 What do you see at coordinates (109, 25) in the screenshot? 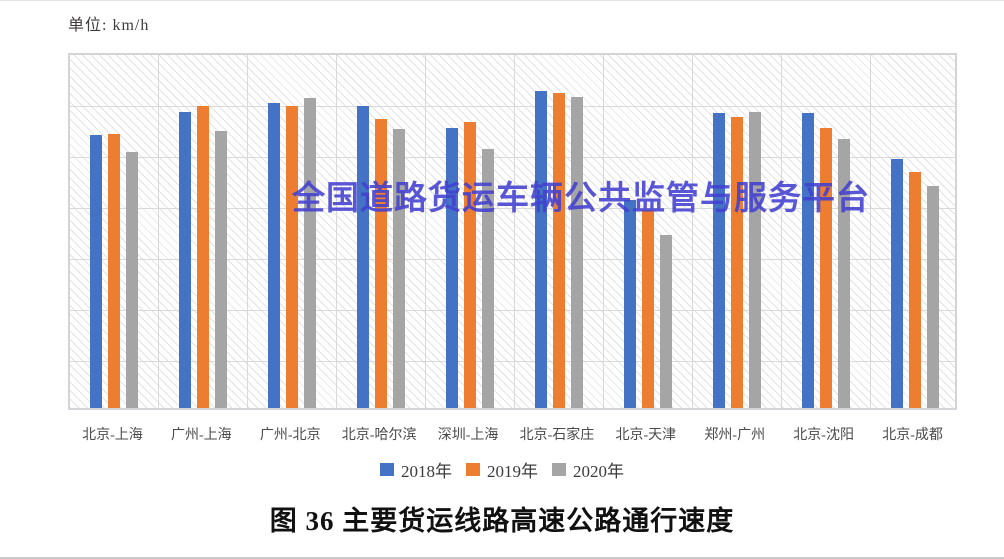
I see `unit-label: 单位: km/h` at bounding box center [109, 25].